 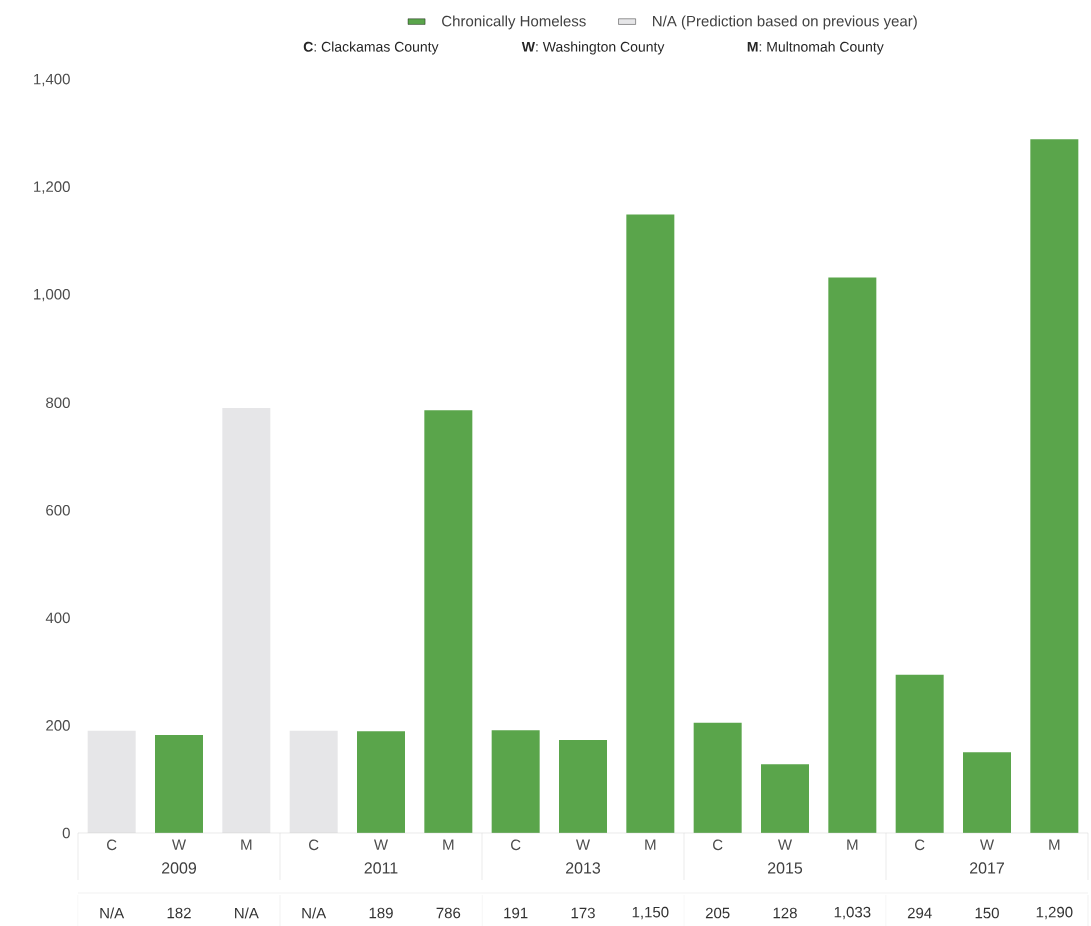 I want to click on data-label: 1,290, so click(x=1054, y=913).